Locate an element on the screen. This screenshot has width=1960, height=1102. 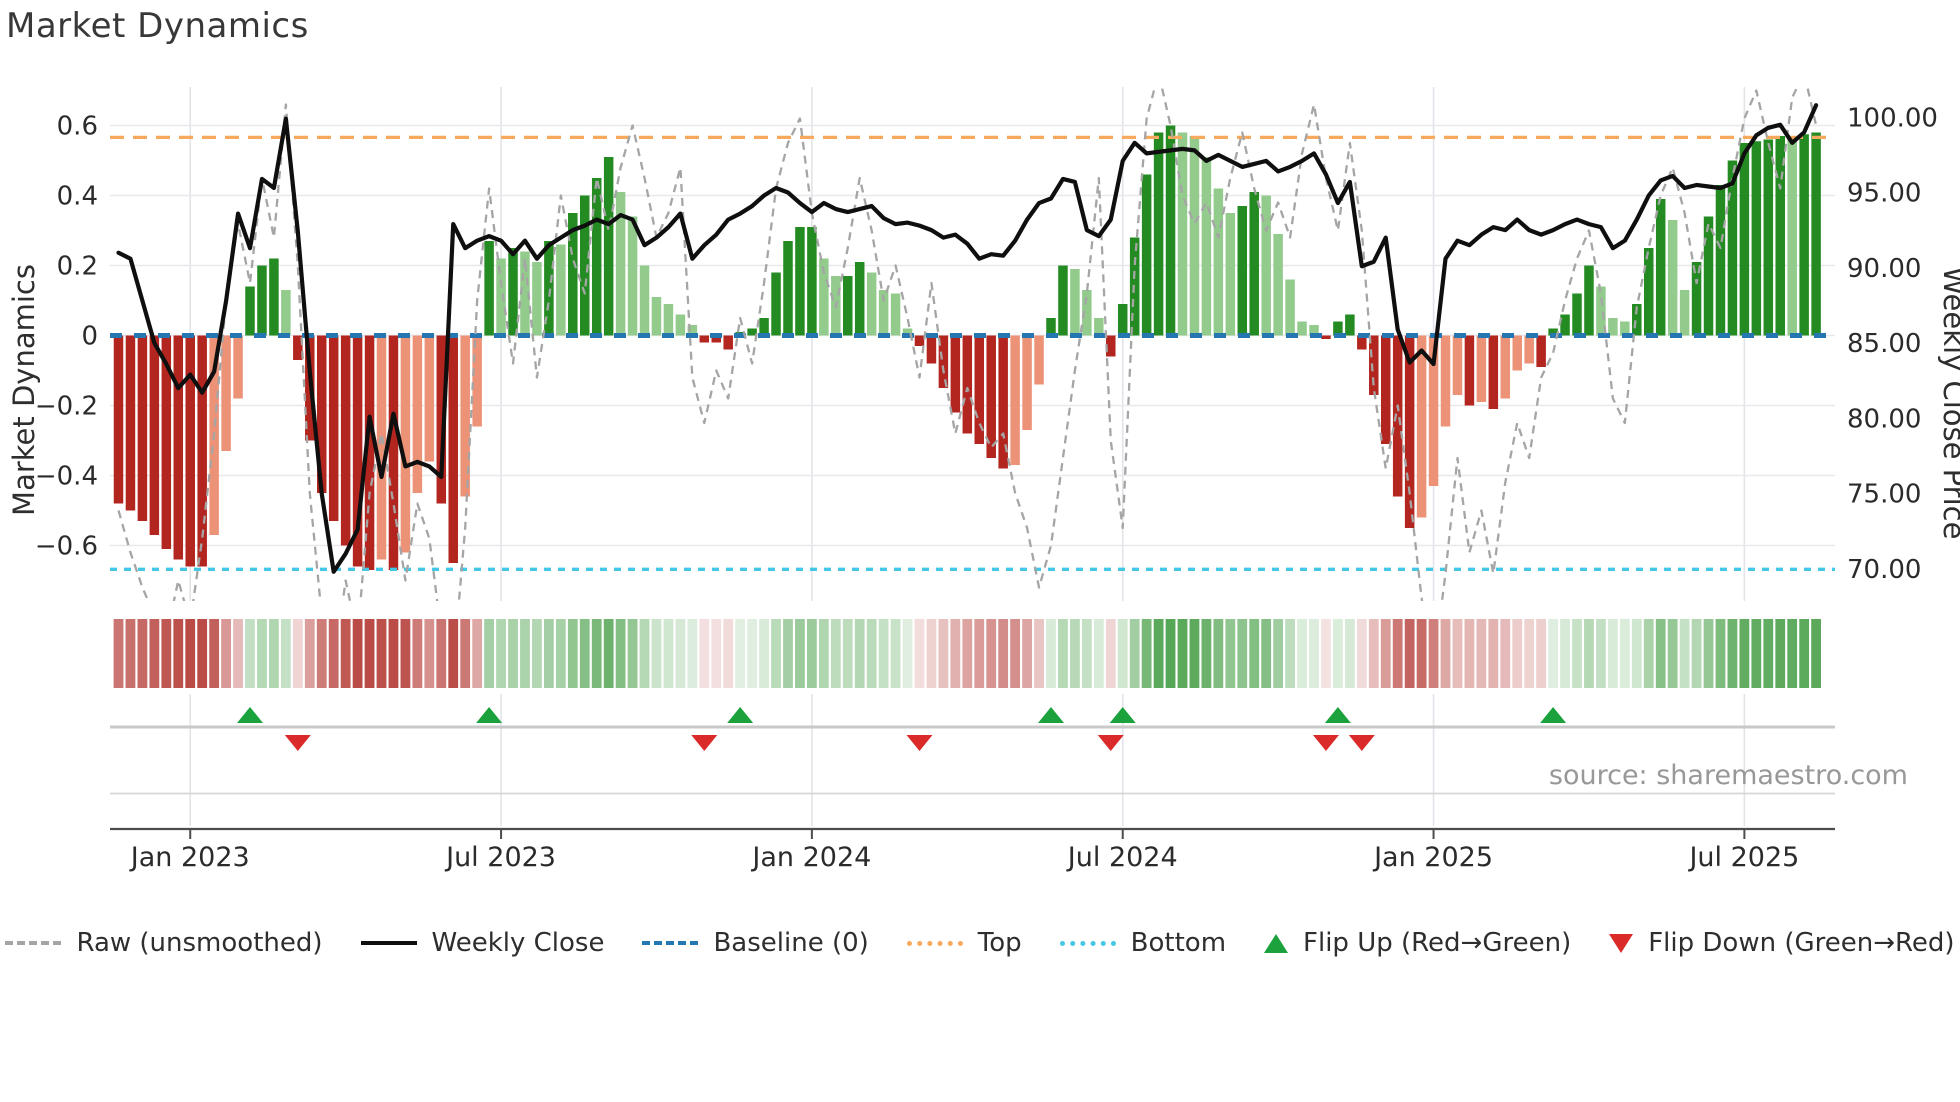
left-y-tick-label: 0.6 is located at coordinates (77, 127).